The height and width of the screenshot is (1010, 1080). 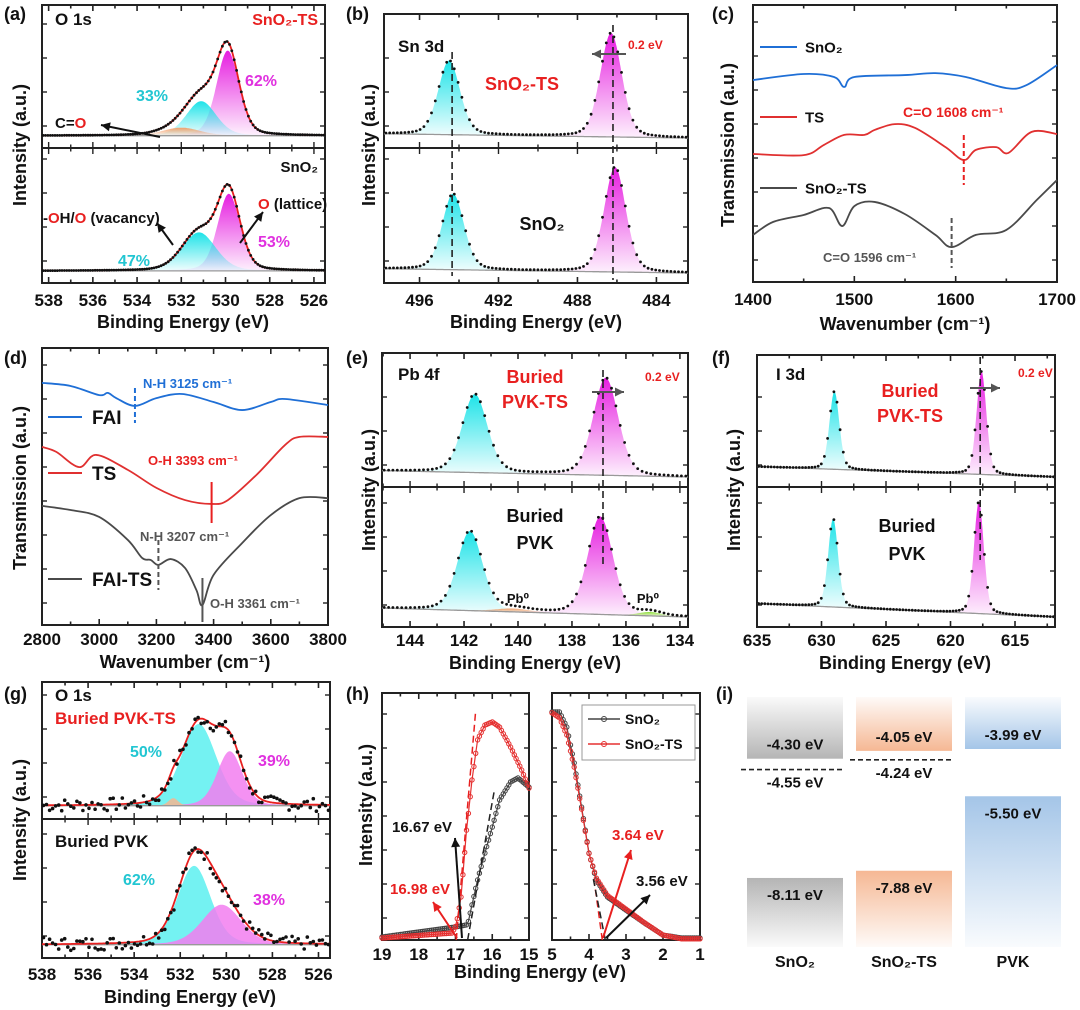 What do you see at coordinates (161, 228) in the screenshot?
I see `annotation-arrow-head` at bounding box center [161, 228].